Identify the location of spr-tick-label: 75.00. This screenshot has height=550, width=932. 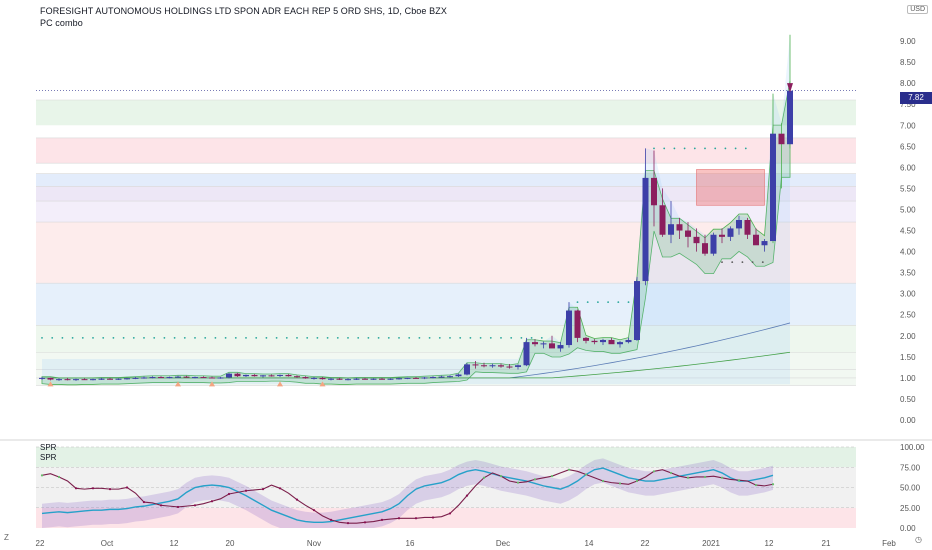
(910, 467).